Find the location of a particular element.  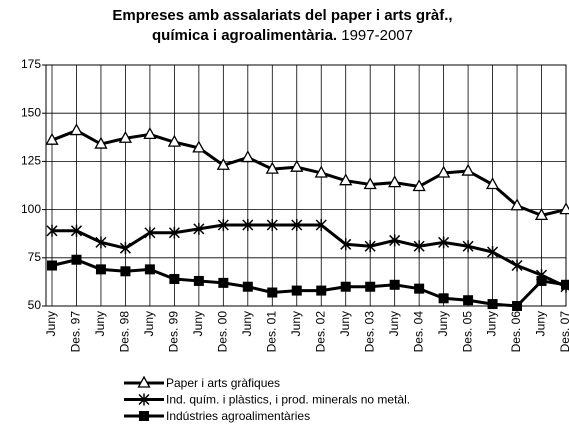

y-tick-label: 50 is located at coordinates (35, 305).